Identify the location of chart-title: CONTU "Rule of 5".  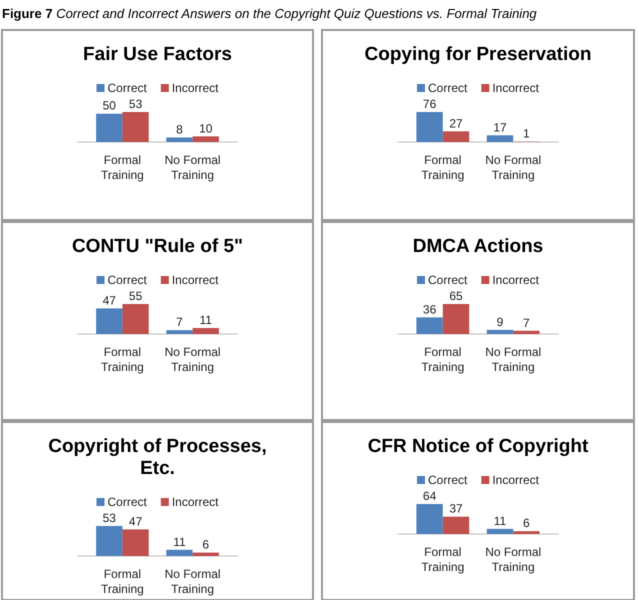
(158, 246).